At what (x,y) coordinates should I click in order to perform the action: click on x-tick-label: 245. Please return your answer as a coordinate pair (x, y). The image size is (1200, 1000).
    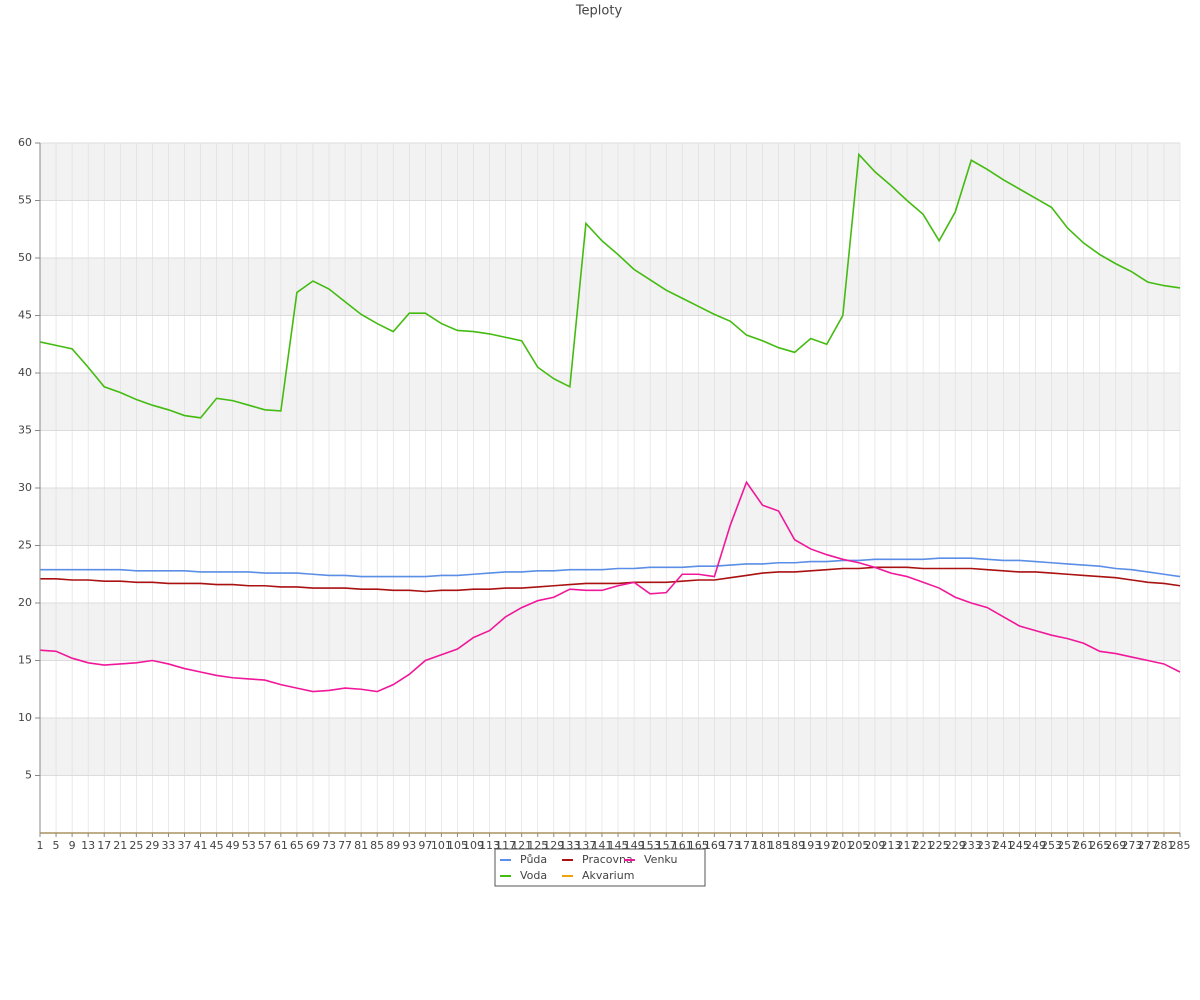
    Looking at the image, I should click on (1019, 845).